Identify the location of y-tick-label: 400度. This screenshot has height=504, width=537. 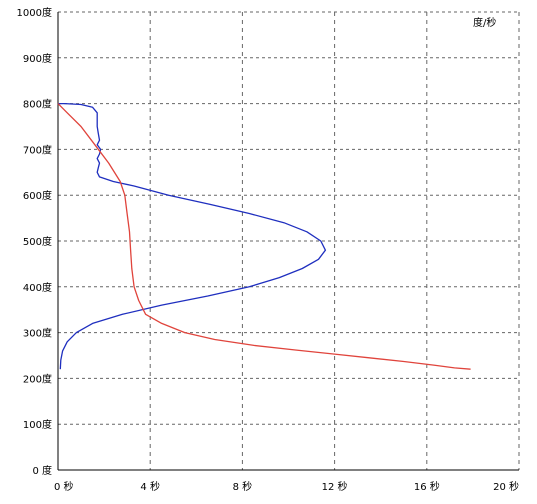
(37, 287).